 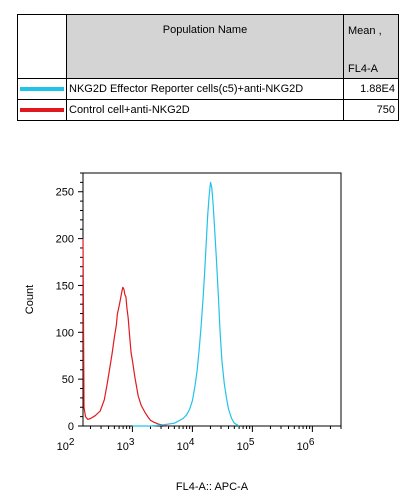 I want to click on table-row: Control cell+anti-NKG2D 750, so click(x=208, y=110).